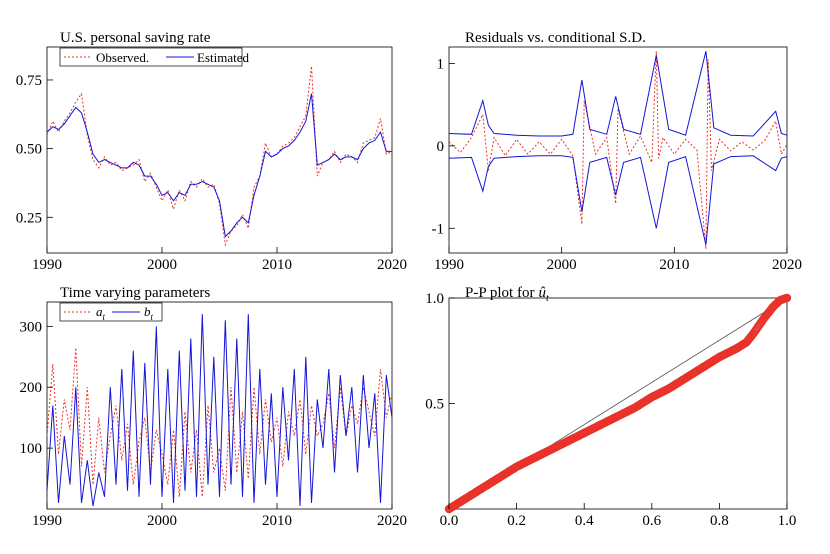 The image size is (830, 554). I want to click on y-tick-label: 0, so click(441, 147).